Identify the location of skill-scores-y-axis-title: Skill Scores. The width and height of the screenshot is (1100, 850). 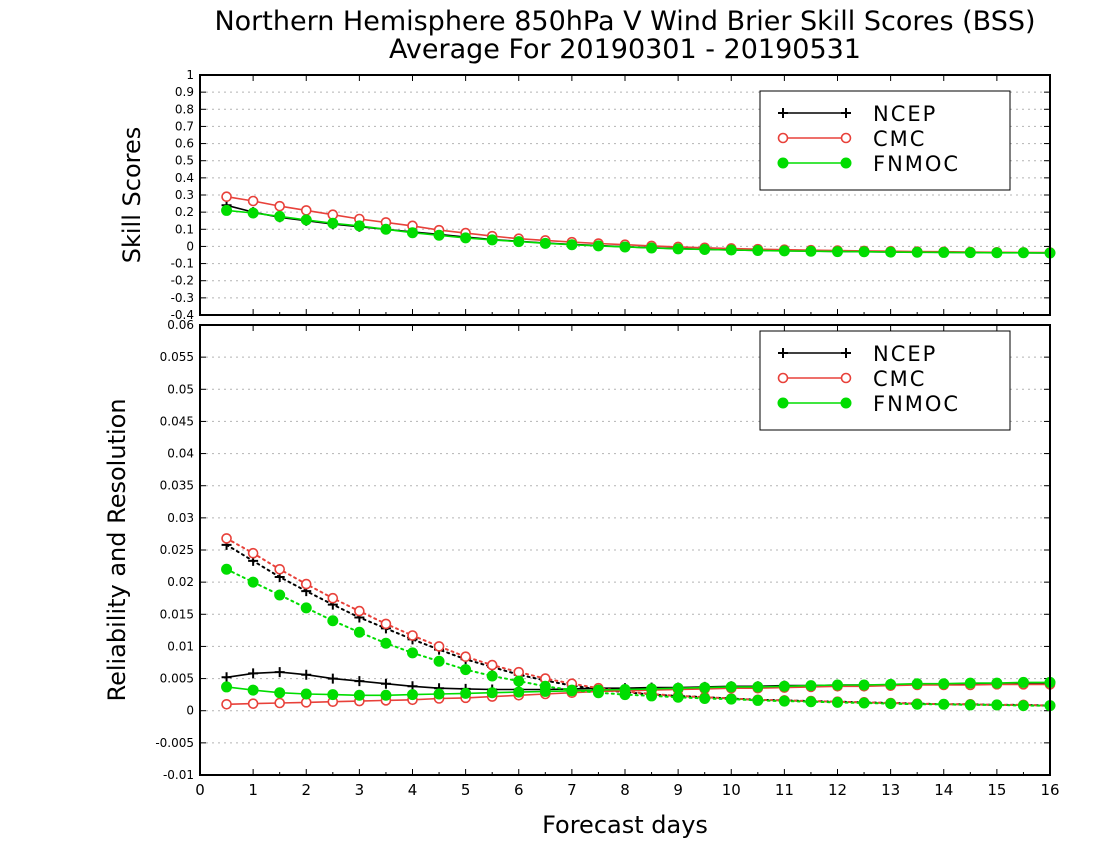
(132, 195).